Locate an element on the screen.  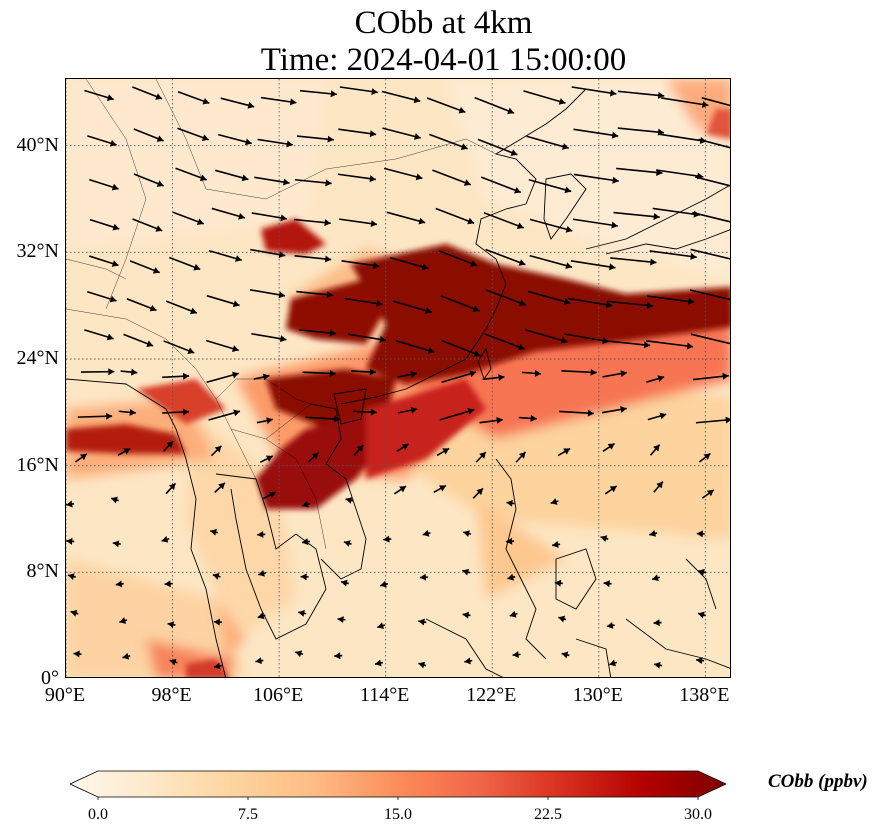
colorbar-tick-label: 15.0 is located at coordinates (398, 814).